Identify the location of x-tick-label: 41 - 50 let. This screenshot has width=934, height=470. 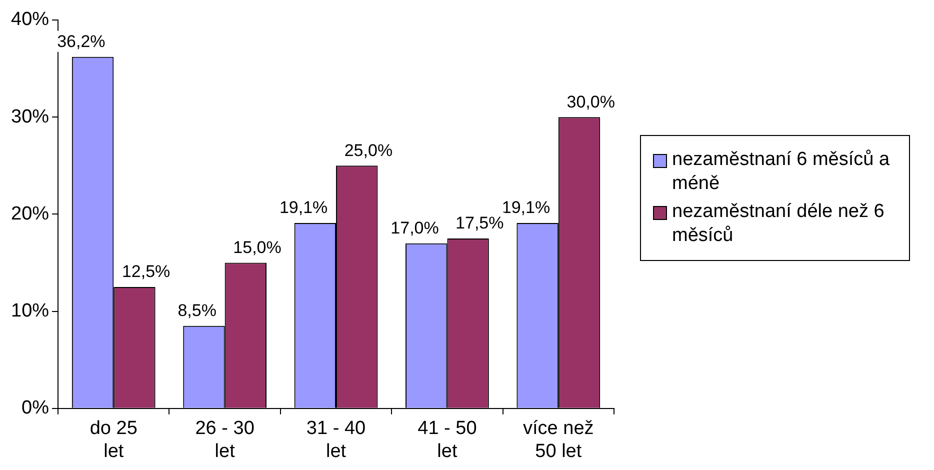
(447, 440).